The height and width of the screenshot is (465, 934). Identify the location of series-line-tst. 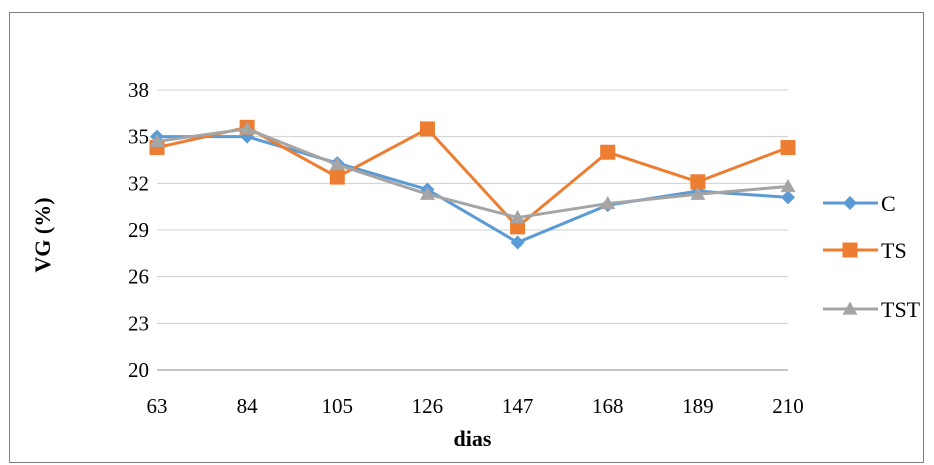
(472, 173).